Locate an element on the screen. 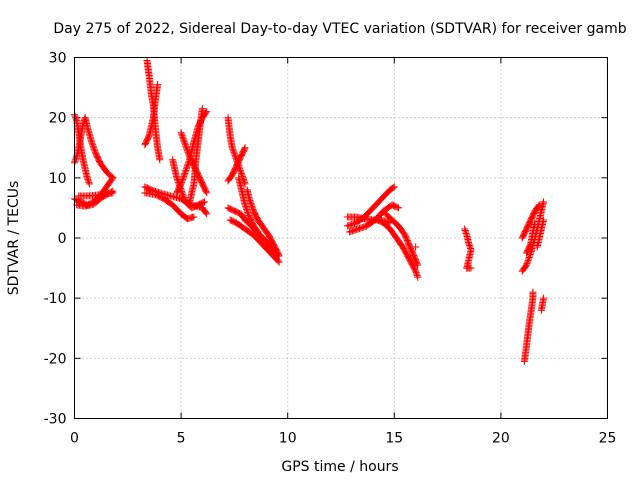 The image size is (640, 480). x-tick-label: 25 is located at coordinates (608, 439).